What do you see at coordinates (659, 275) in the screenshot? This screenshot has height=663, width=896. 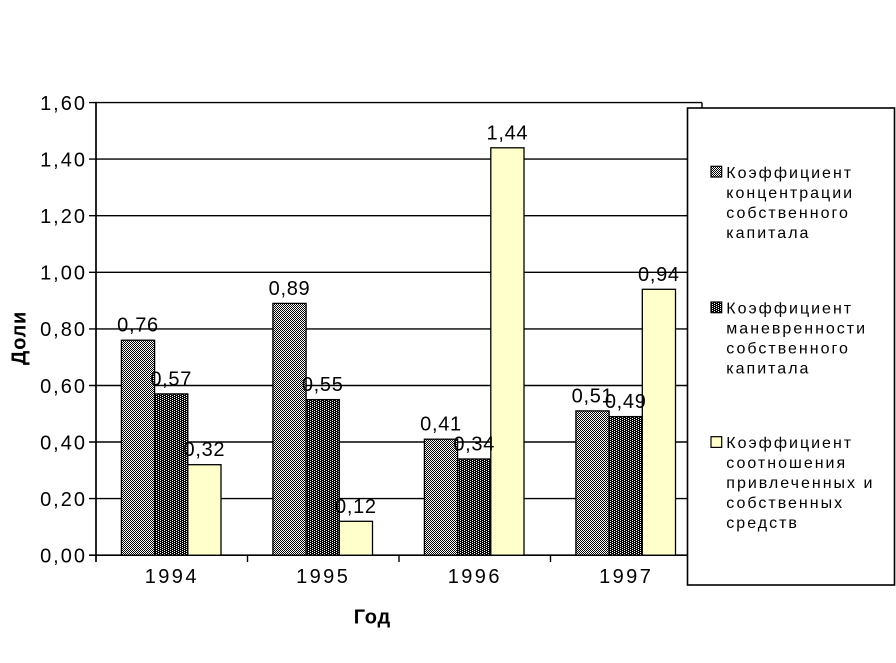 I see `svg-text: 0,94` at bounding box center [659, 275].